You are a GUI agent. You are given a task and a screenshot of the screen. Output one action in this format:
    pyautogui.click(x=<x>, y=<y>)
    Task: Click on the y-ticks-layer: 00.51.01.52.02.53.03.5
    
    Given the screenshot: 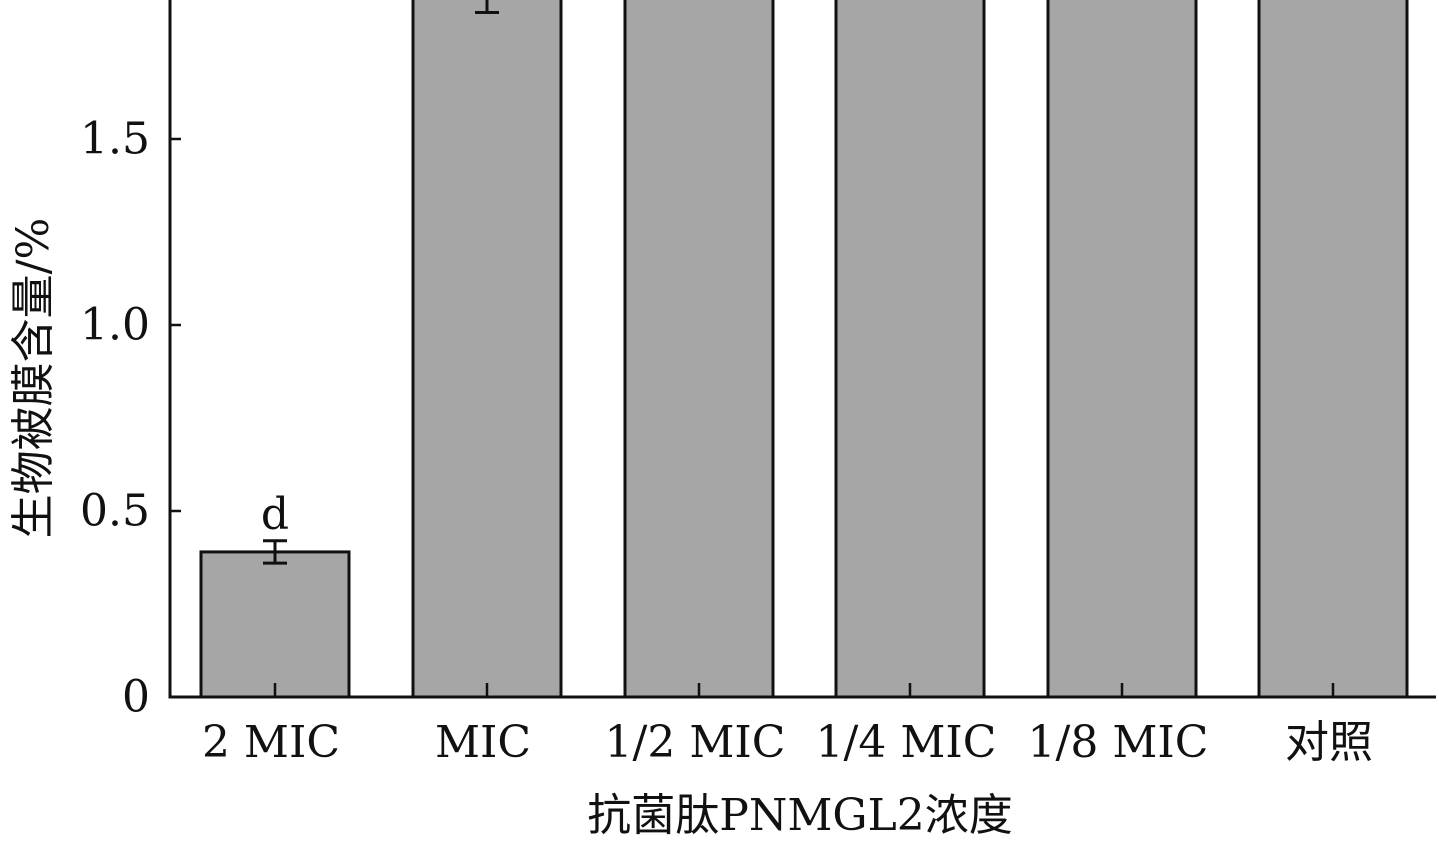 What is the action you would take?
    pyautogui.click(x=130, y=418)
    